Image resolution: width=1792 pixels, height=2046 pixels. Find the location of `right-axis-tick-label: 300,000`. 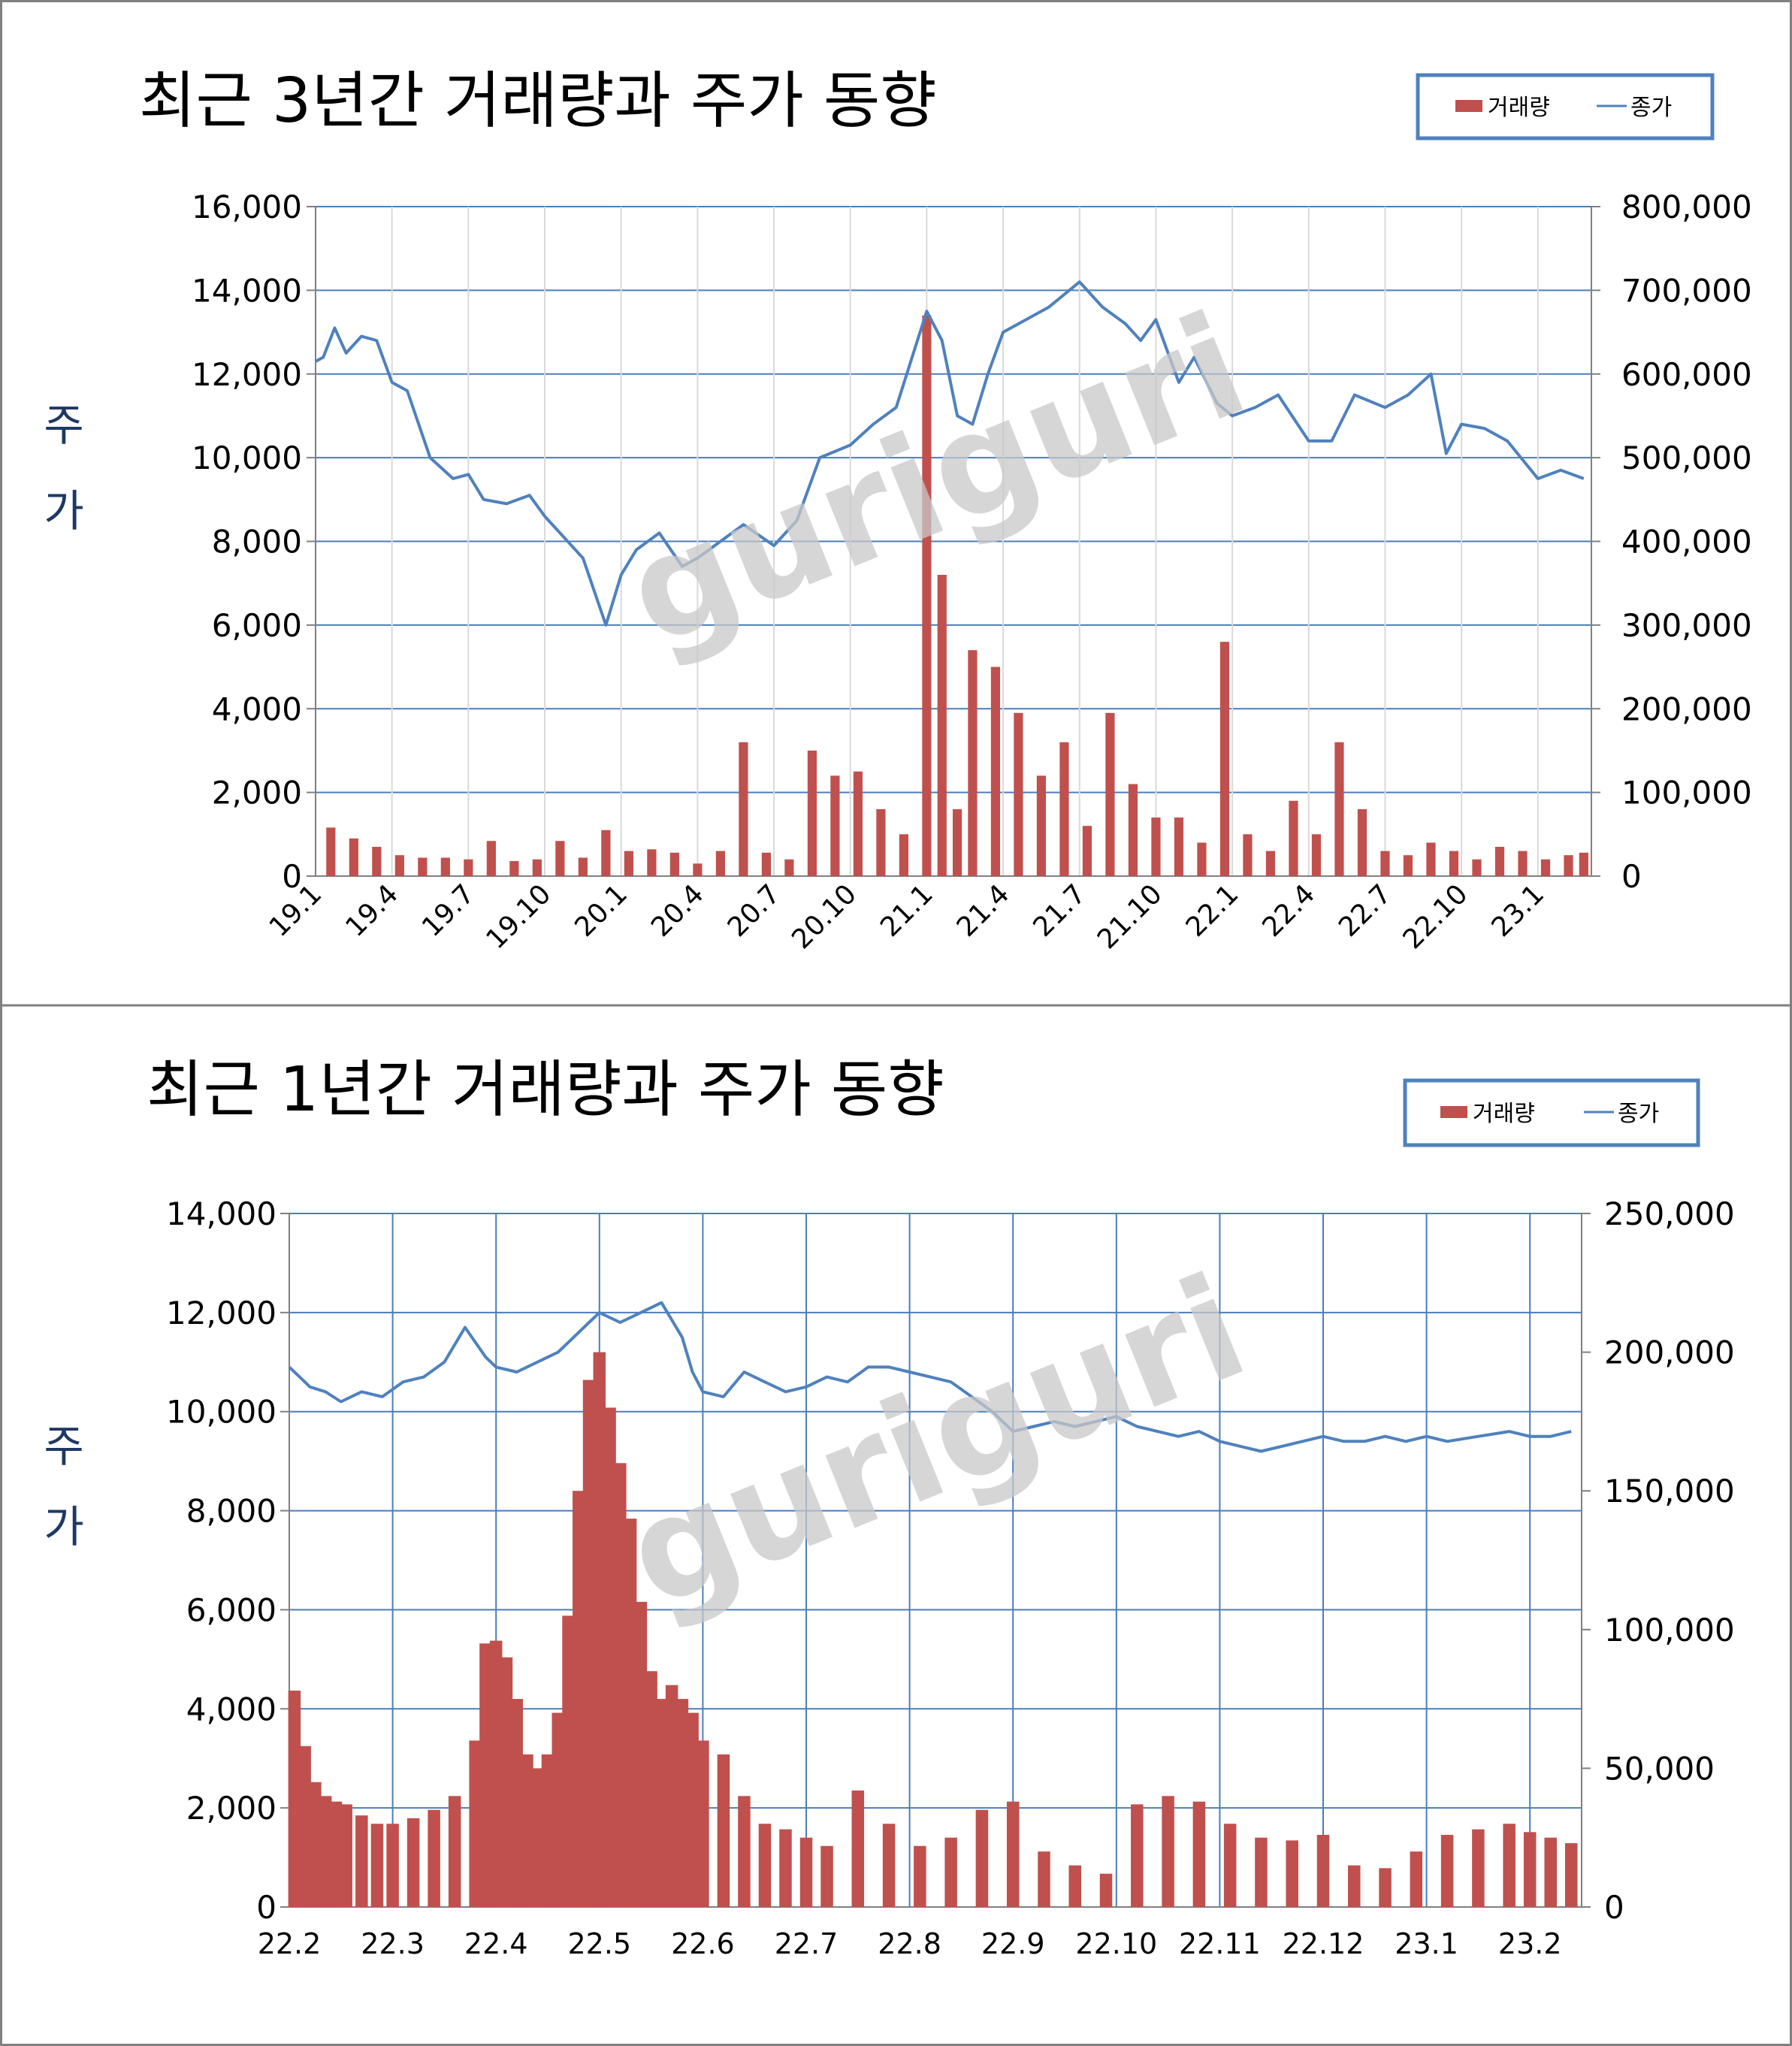

right-axis-tick-label: 300,000 is located at coordinates (1686, 625).